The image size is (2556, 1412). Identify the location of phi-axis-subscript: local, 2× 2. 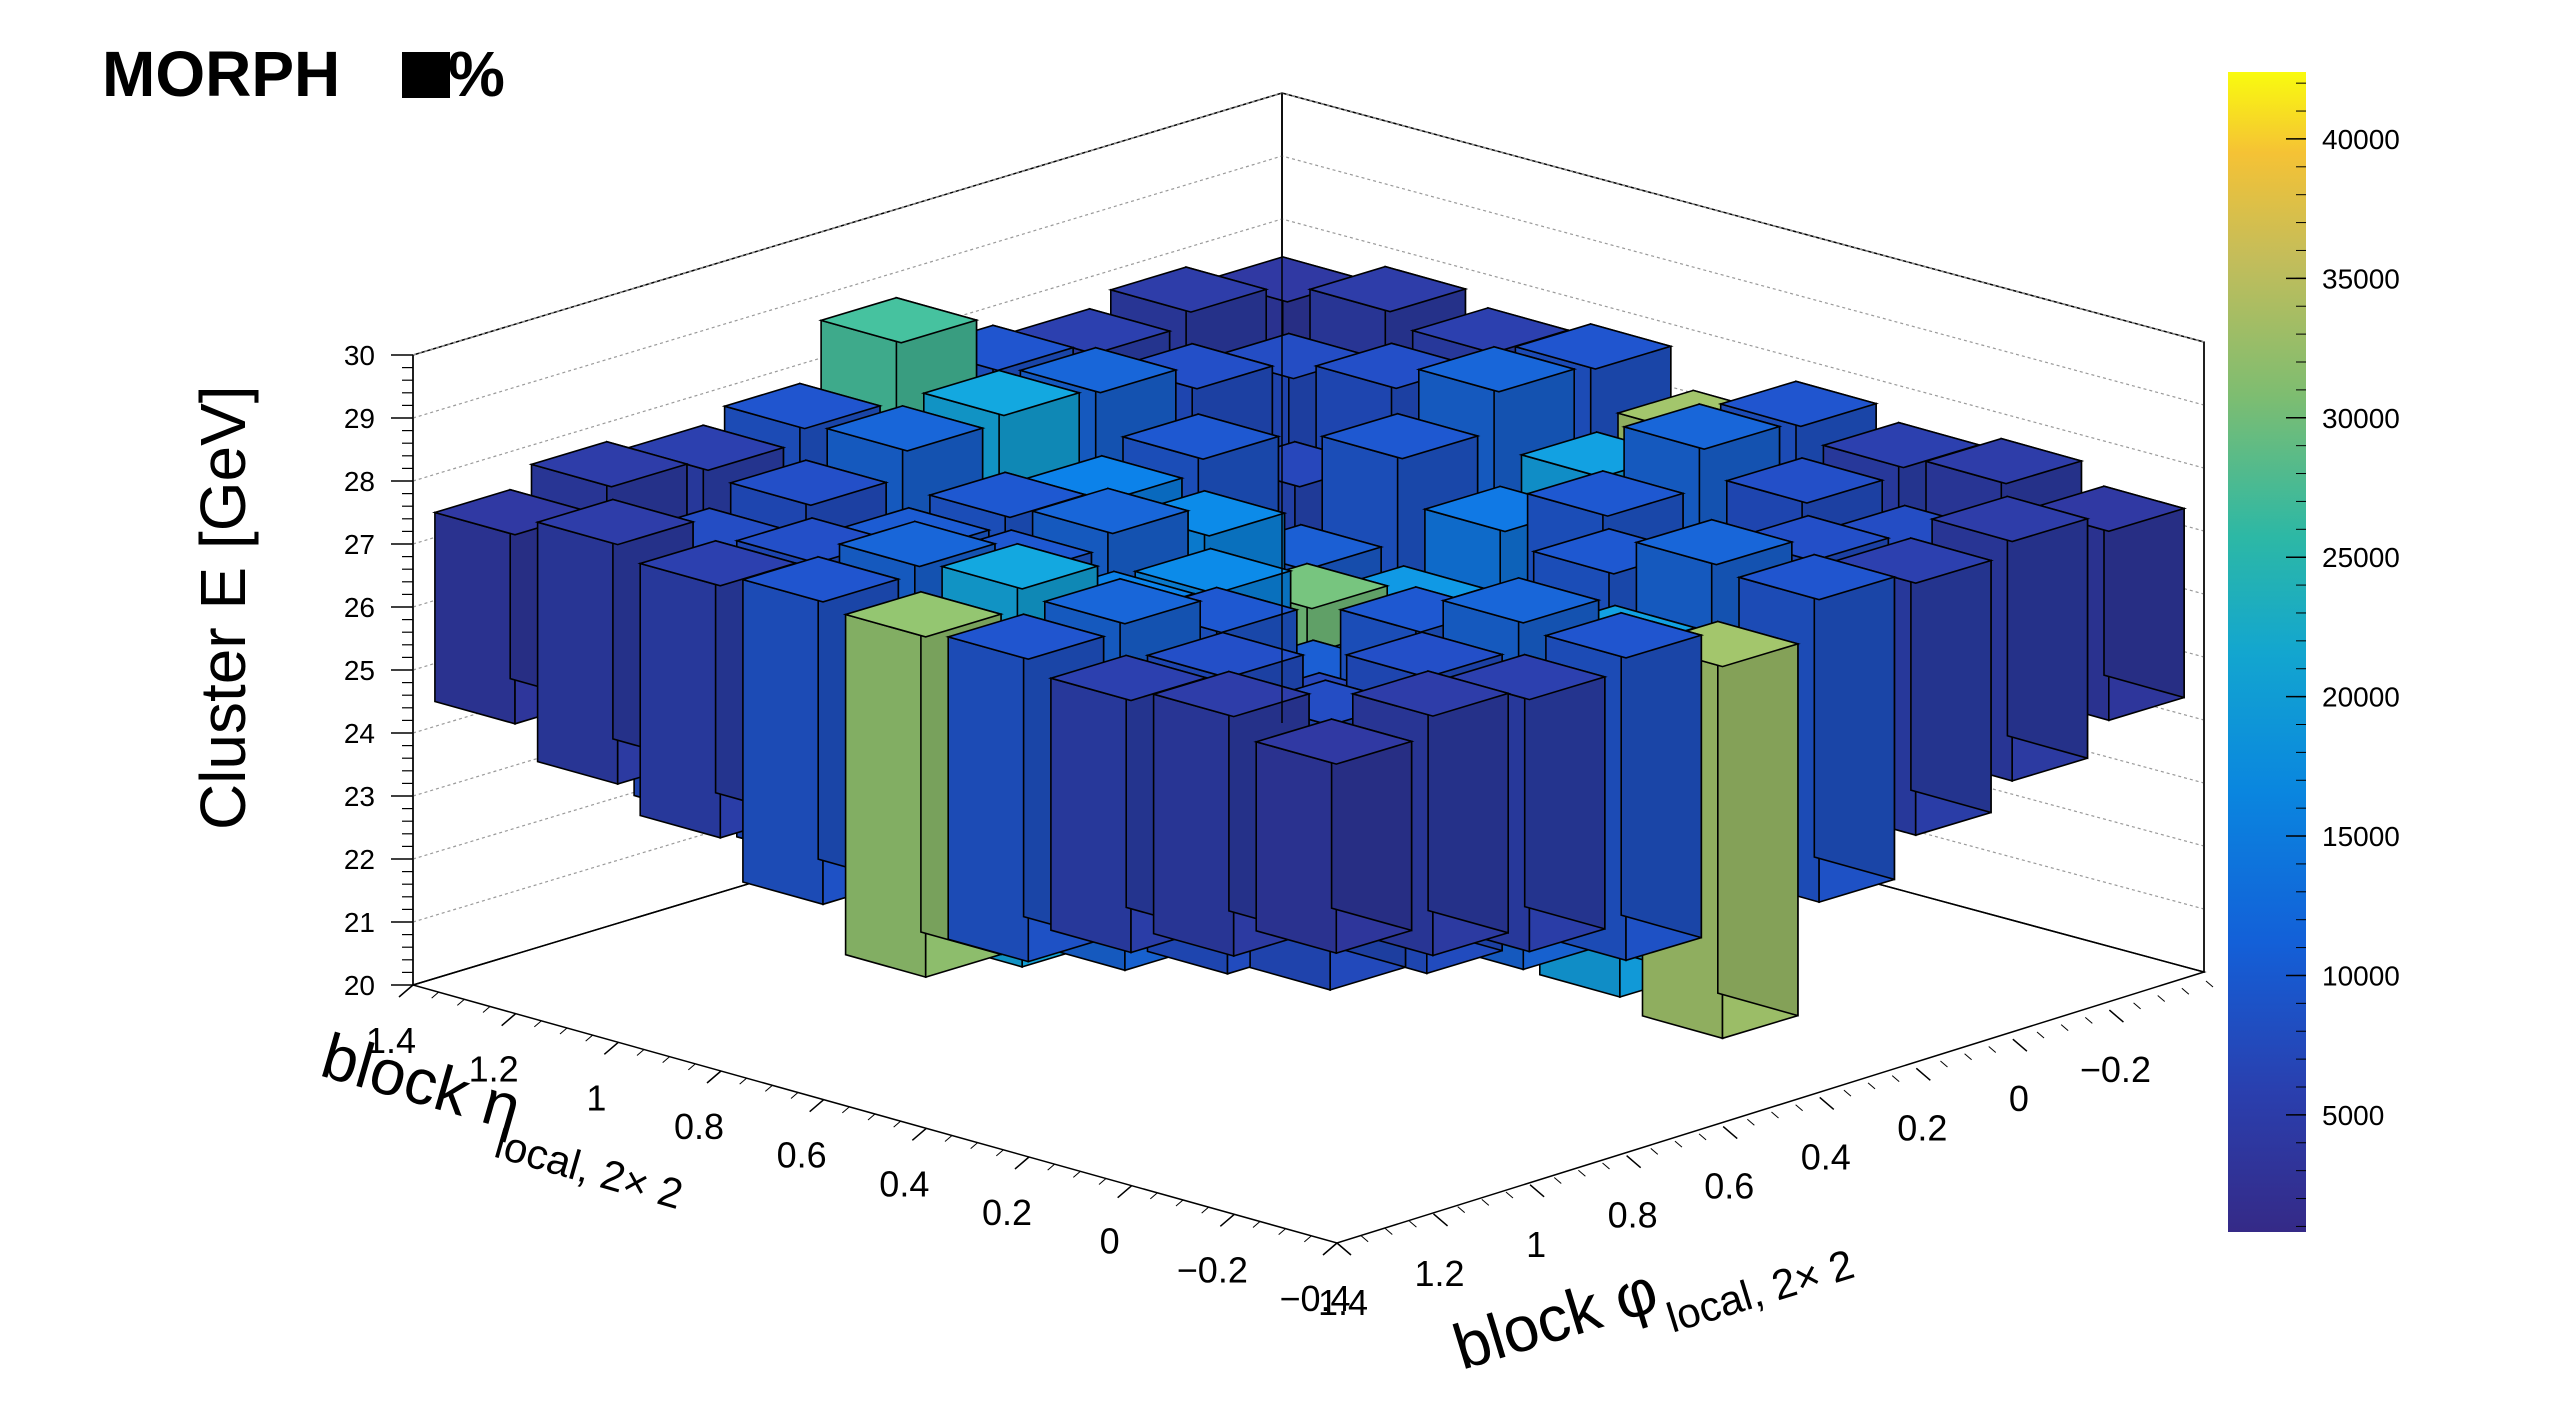
(1760, 1290).